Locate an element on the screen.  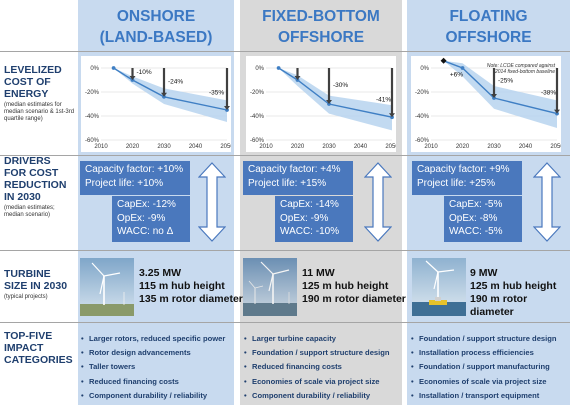
fixed-bottom-cost-drivers: CapEx: -14% OpEx: -9% WACC: -10% is located at coordinates (314, 219).